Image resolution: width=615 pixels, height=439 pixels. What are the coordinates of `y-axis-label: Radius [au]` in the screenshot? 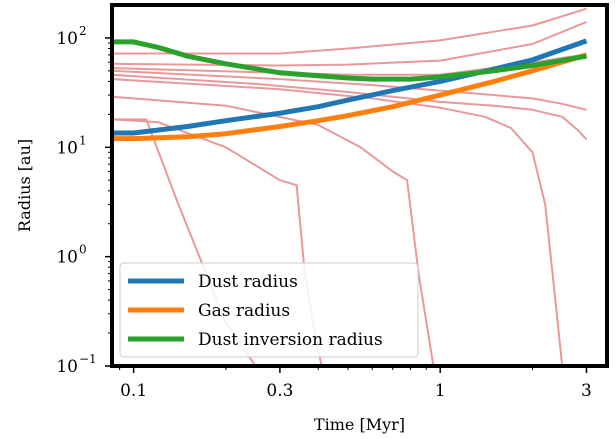 It's located at (24, 185).